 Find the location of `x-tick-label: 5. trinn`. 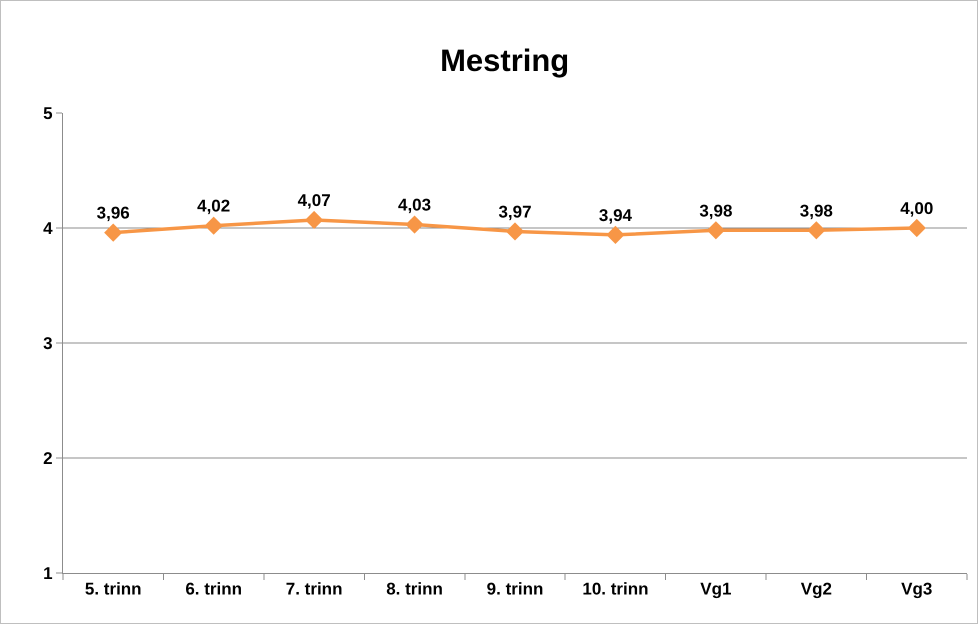

x-tick-label: 5. trinn is located at coordinates (113, 588).